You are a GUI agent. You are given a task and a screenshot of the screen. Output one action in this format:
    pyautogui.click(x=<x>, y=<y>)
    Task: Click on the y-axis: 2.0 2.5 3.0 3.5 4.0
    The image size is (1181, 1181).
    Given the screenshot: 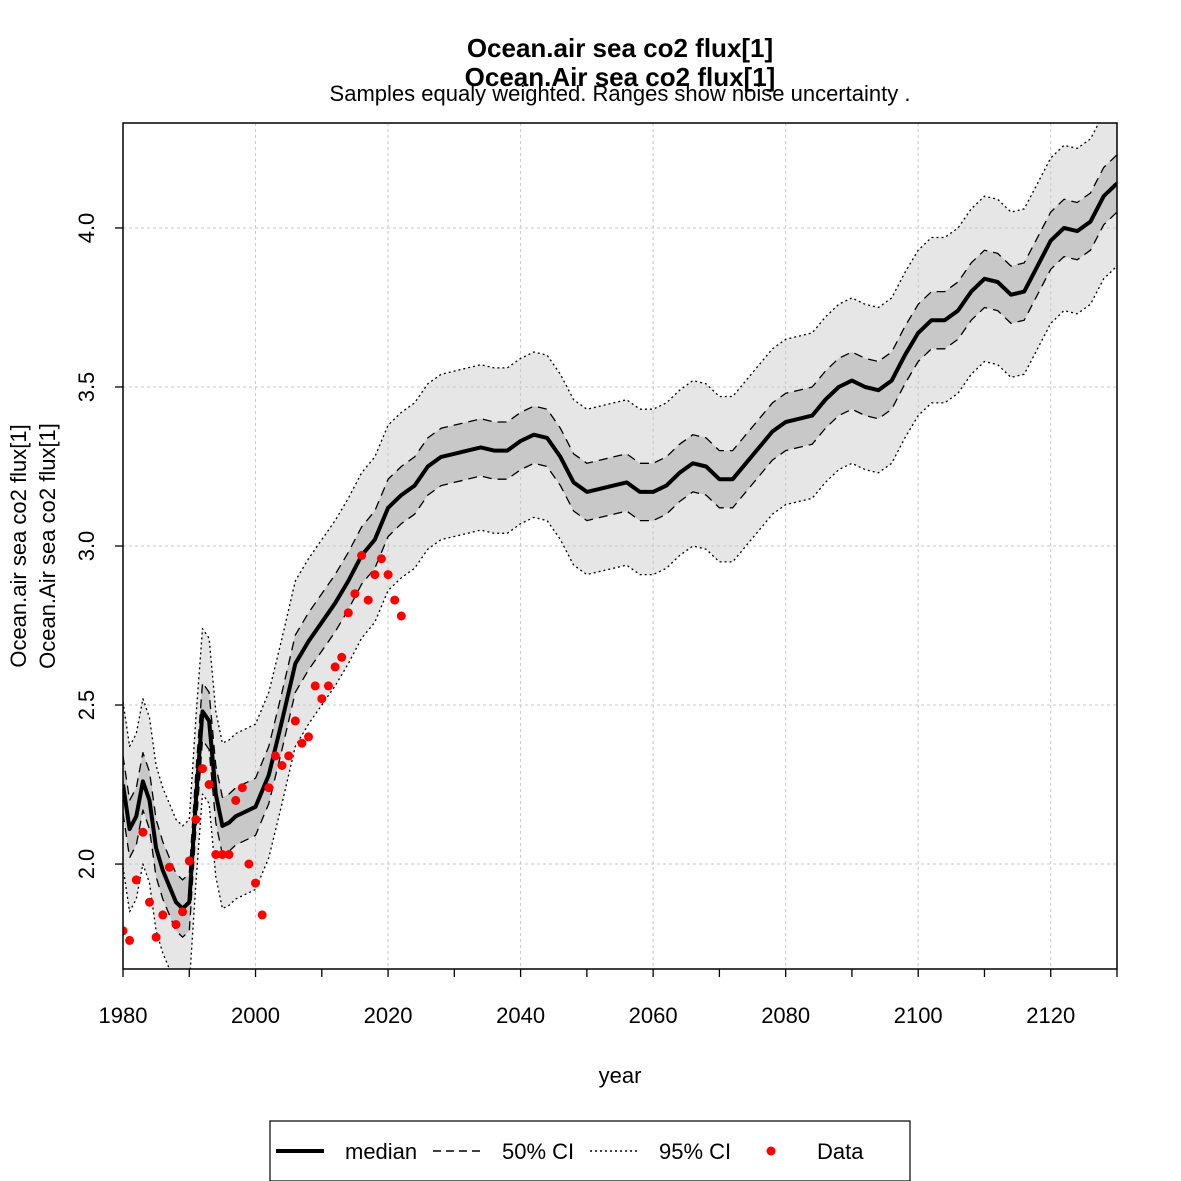 What is the action you would take?
    pyautogui.click(x=98, y=546)
    